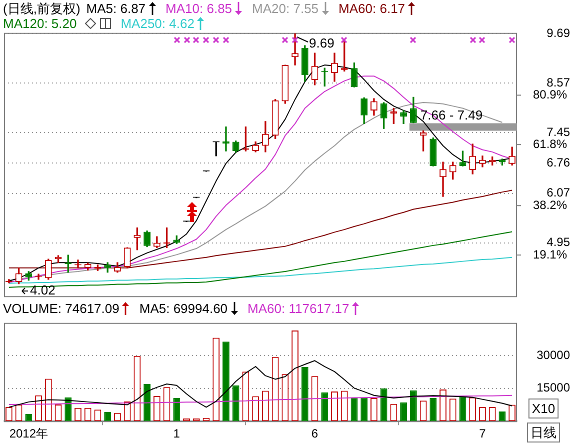  Describe the element at coordinates (43, 290) in the screenshot. I see `annotation: 4.02` at that location.